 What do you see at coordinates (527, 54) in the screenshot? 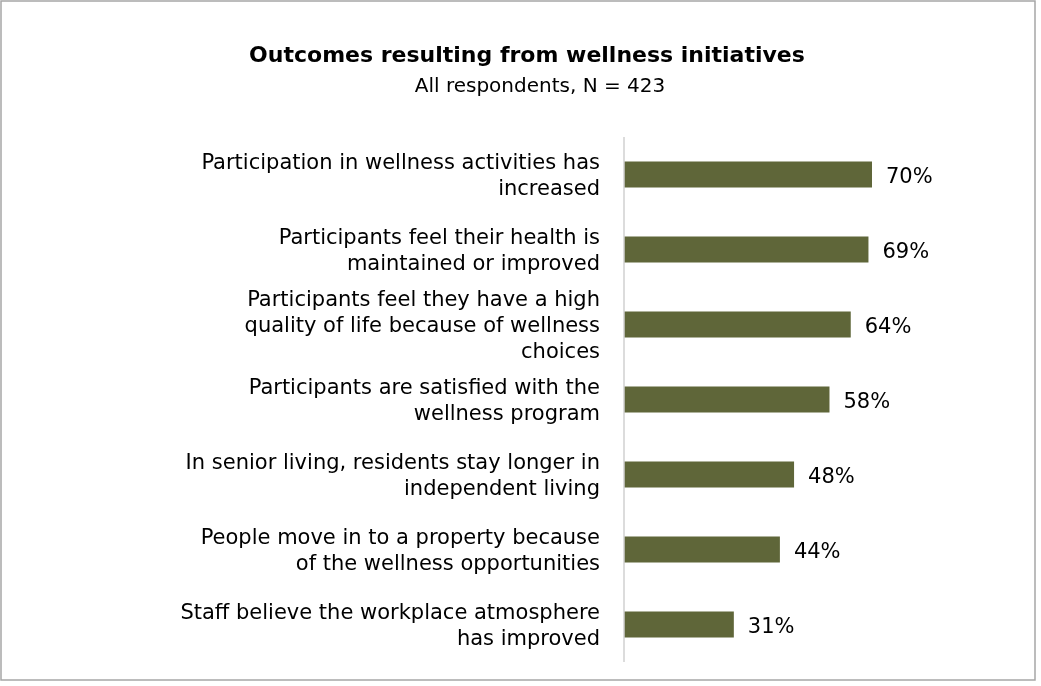
I see `chart-title: Outcomes resulting from wellness initiatives` at bounding box center [527, 54].